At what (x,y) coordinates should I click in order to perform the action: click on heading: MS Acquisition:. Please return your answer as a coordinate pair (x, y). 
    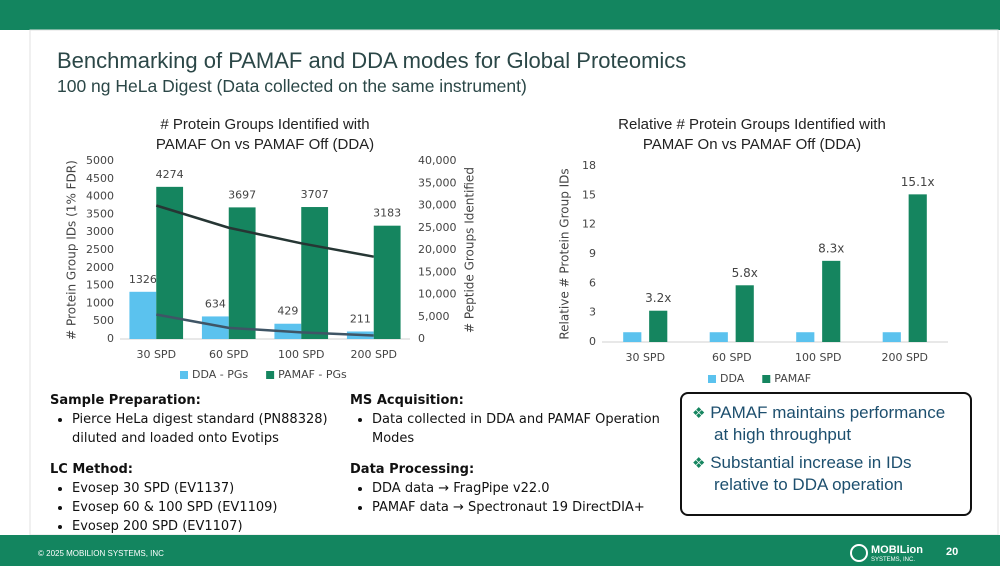
    Looking at the image, I should click on (407, 400).